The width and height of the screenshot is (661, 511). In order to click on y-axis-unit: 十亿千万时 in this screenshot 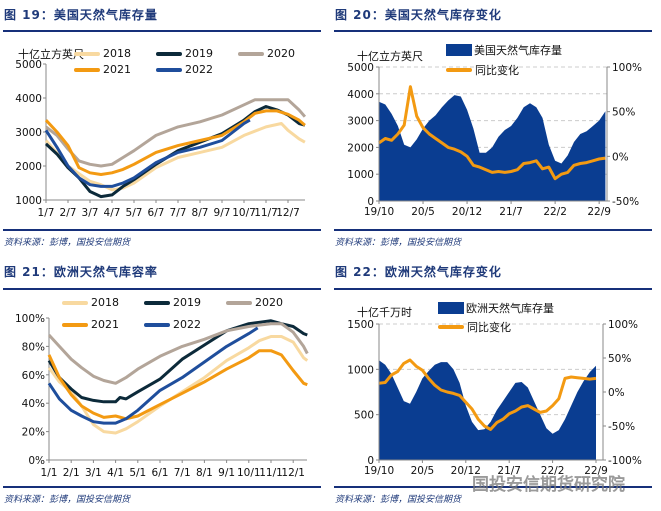, I will do `click(384, 312)`.